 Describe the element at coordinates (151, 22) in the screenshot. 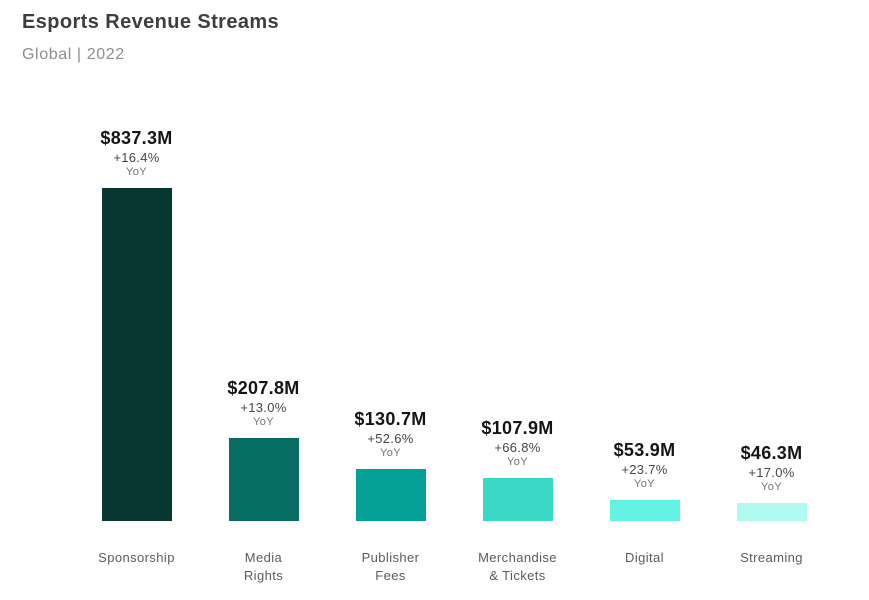

I see `chart-title: Esports Revenue Streams` at that location.